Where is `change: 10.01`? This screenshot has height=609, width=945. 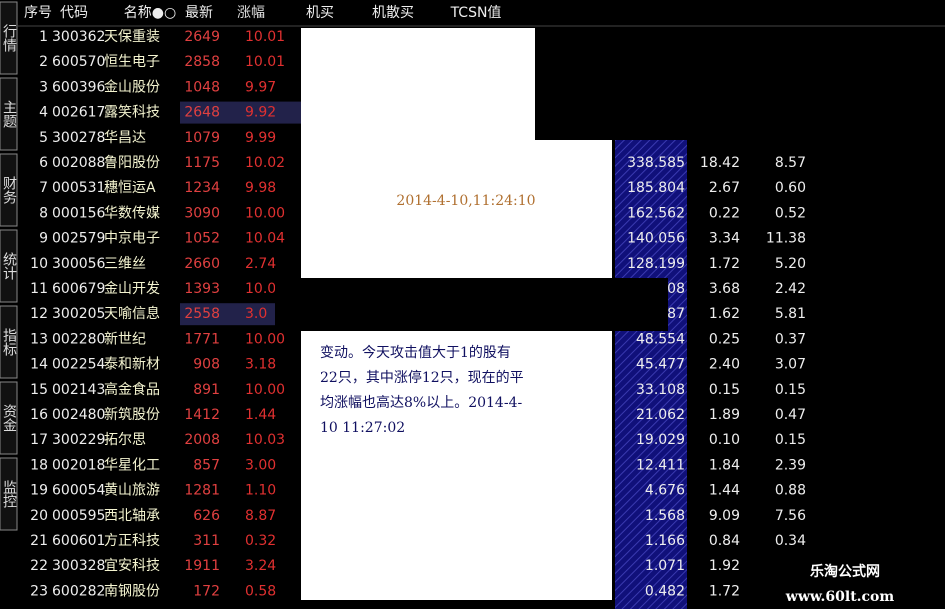
change: 10.01 is located at coordinates (265, 37).